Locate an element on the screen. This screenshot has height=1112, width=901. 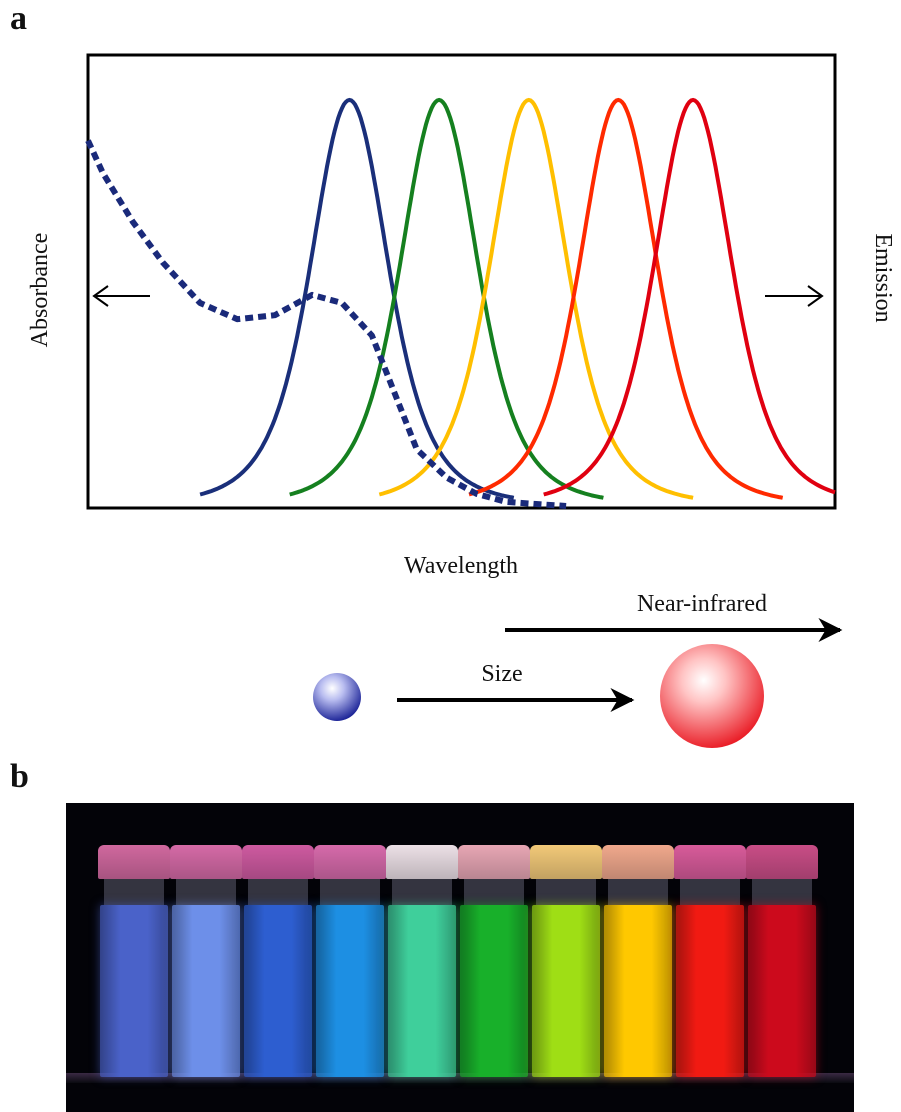
absorbance-arrow is located at coordinates (121, 296).